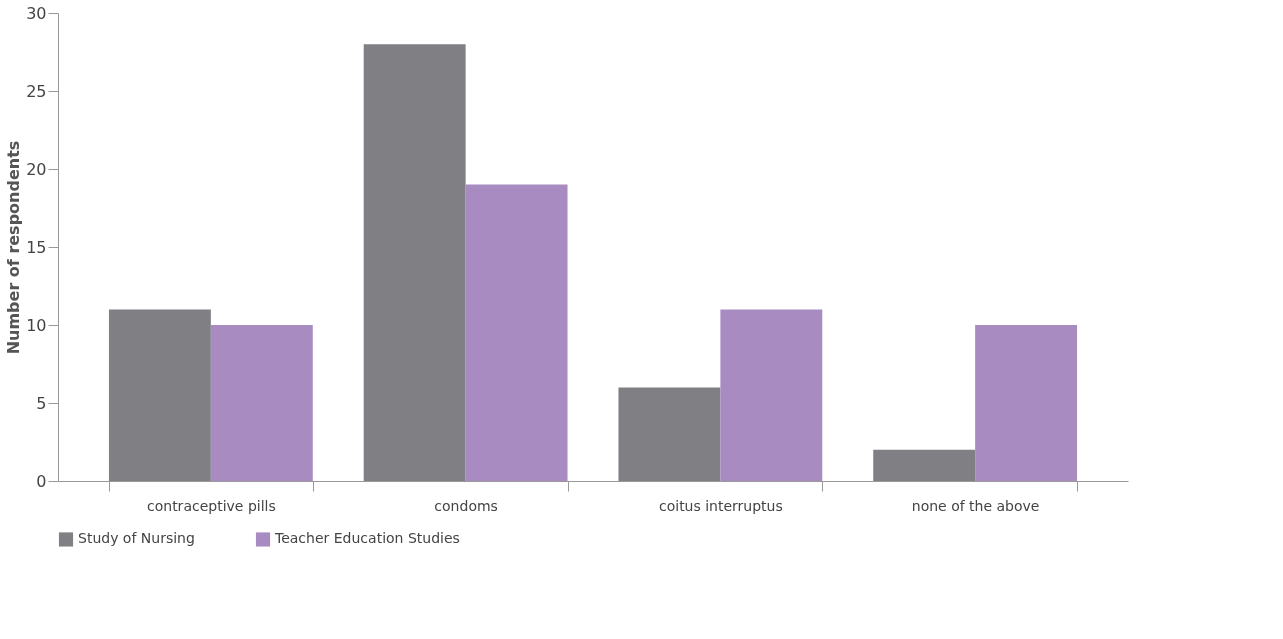 This screenshot has height=639, width=1283. I want to click on y-axis-title: Number of respondents, so click(14, 247).